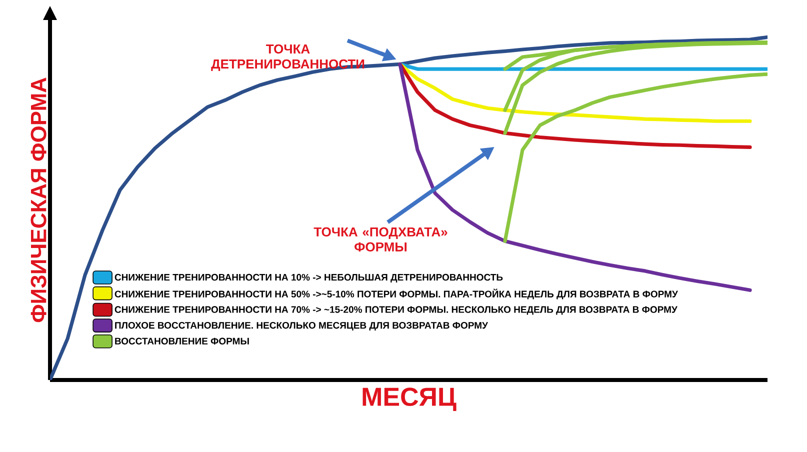  I want to click on legend-label: ВОССТАНОВЛЕНИЕ ФОРМЫ, so click(182, 341).